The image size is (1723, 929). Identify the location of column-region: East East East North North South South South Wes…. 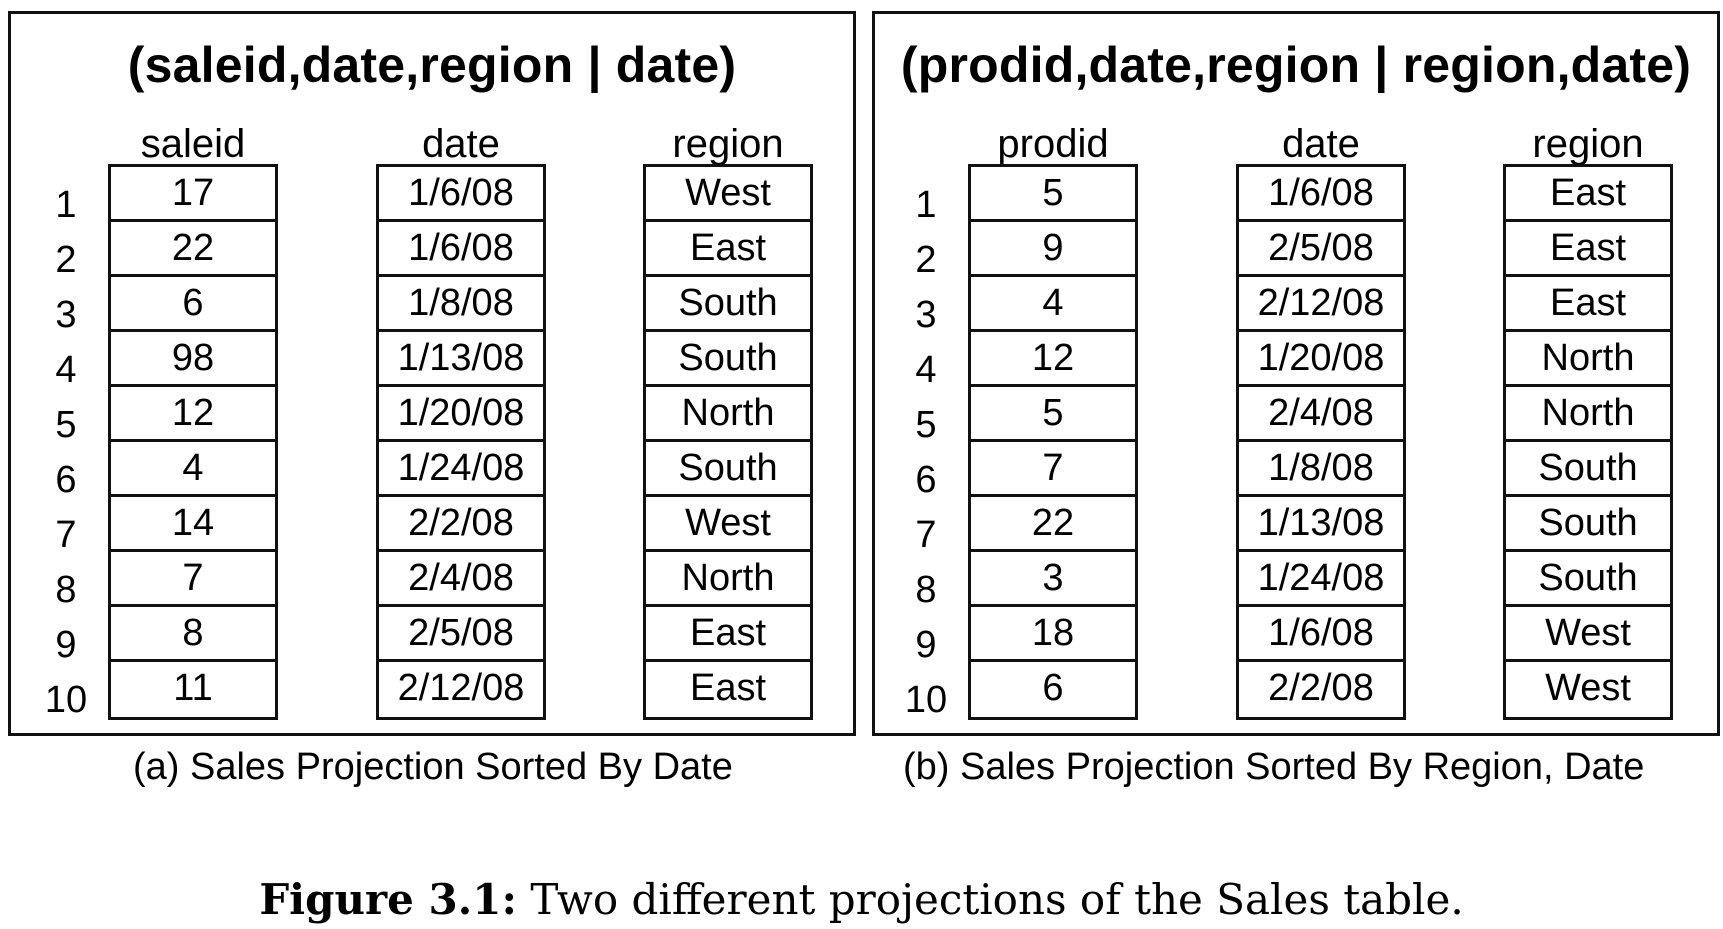
(1588, 442).